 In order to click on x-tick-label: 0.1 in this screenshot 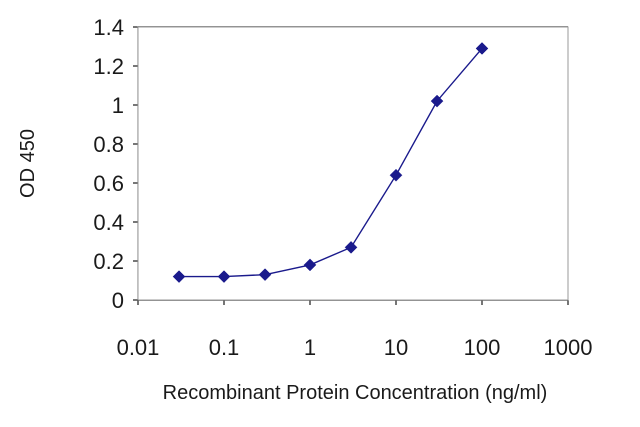, I will do `click(224, 347)`.